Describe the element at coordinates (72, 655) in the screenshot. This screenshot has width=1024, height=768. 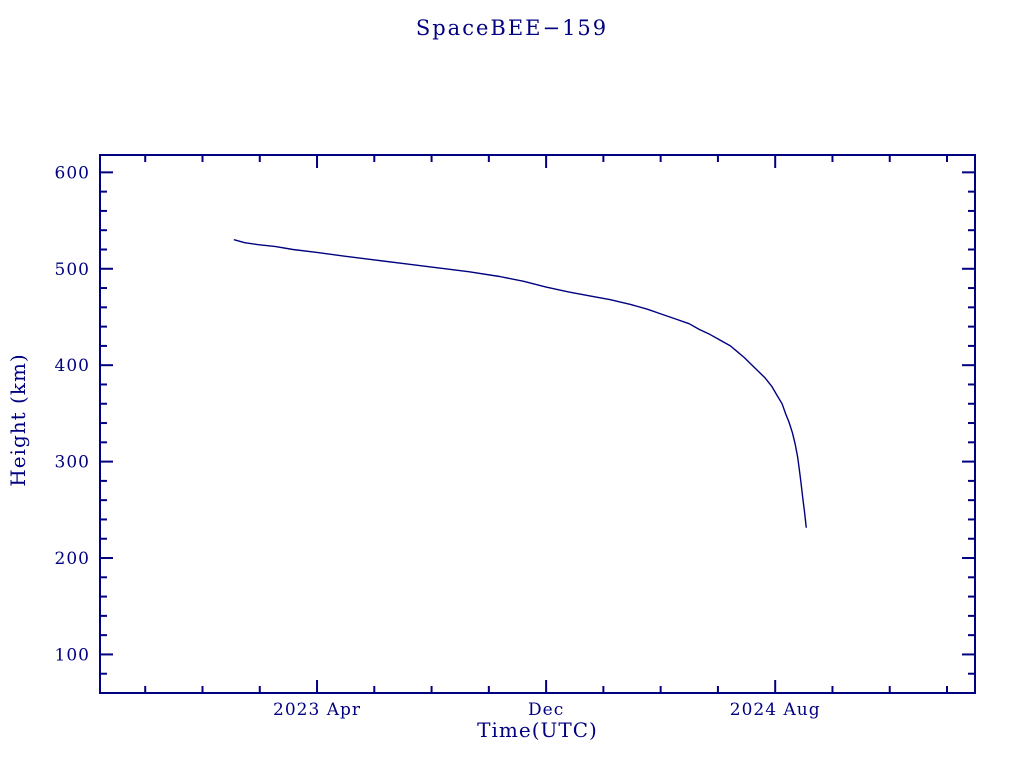
I see `y-tick-label: 100` at that location.